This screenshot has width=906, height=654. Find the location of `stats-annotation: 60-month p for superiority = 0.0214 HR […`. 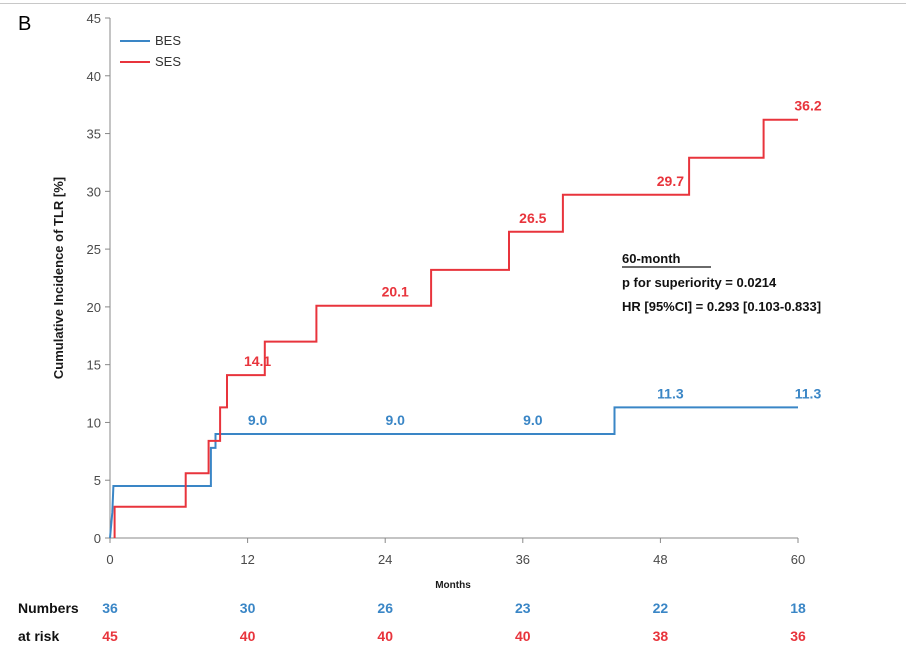

stats-annotation: 60-month p for superiority = 0.0214 HR [… is located at coordinates (721, 282).